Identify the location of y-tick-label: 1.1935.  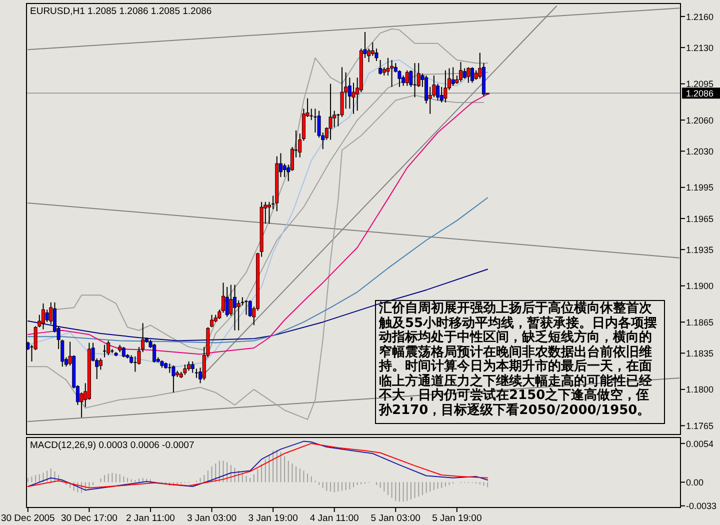
(700, 249).